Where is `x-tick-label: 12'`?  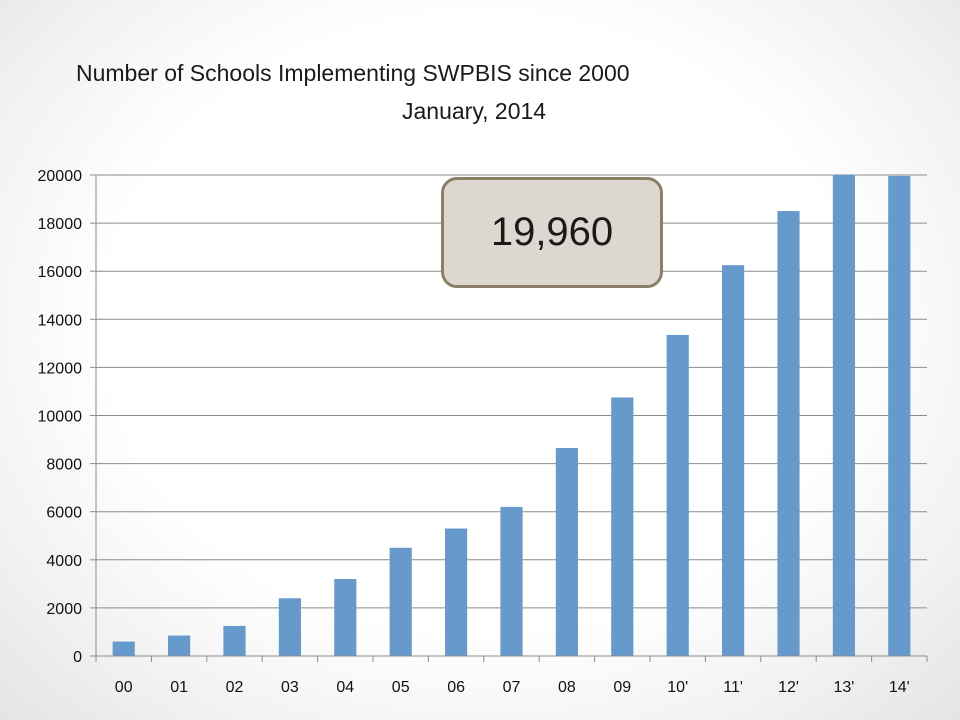
x-tick-label: 12' is located at coordinates (788, 687).